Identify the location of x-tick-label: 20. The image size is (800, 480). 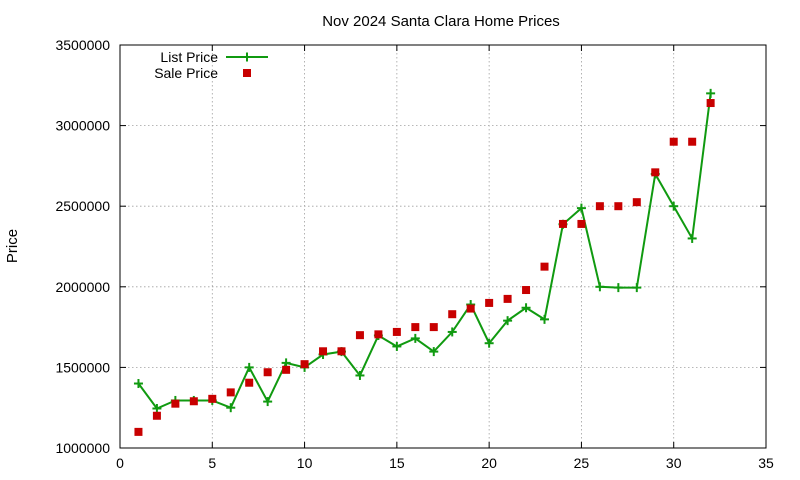
(489, 463).